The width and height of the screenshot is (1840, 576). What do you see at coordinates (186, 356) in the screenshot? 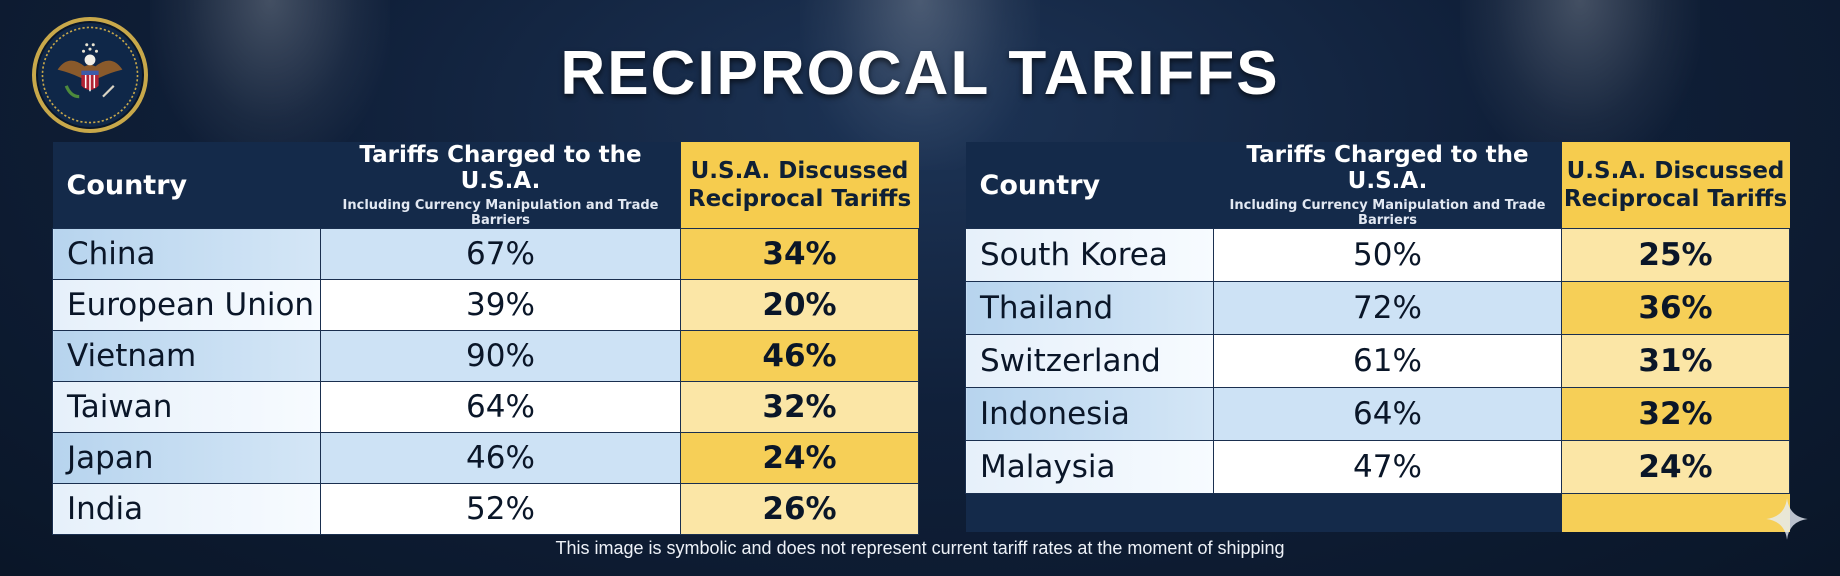
I see `country-cell: Vietnam` at bounding box center [186, 356].